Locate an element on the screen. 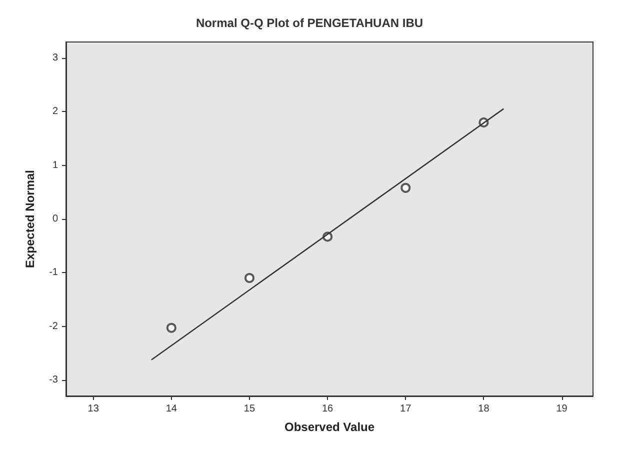 This screenshot has height=449, width=619. x-tick-label: 14 is located at coordinates (172, 409).